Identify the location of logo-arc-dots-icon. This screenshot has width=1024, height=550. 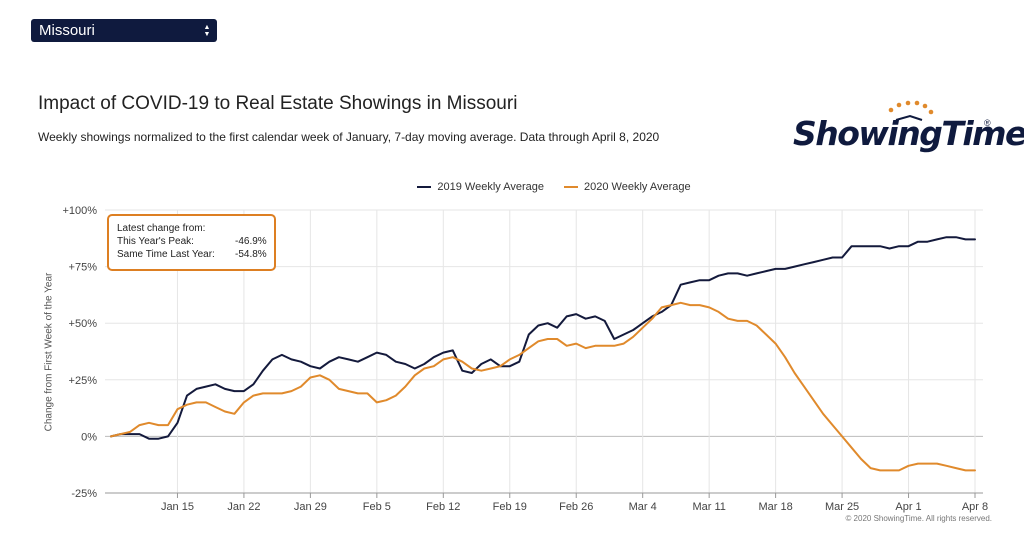
(911, 110).